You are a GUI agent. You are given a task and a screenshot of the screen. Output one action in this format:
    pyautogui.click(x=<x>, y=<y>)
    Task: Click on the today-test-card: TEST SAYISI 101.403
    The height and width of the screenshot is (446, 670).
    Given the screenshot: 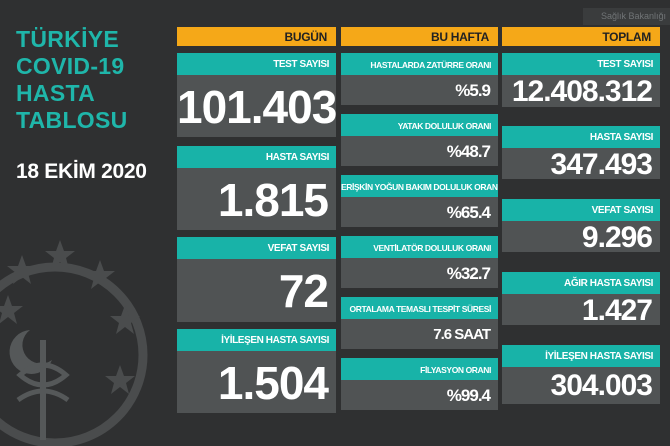 What is the action you would take?
    pyautogui.click(x=257, y=95)
    